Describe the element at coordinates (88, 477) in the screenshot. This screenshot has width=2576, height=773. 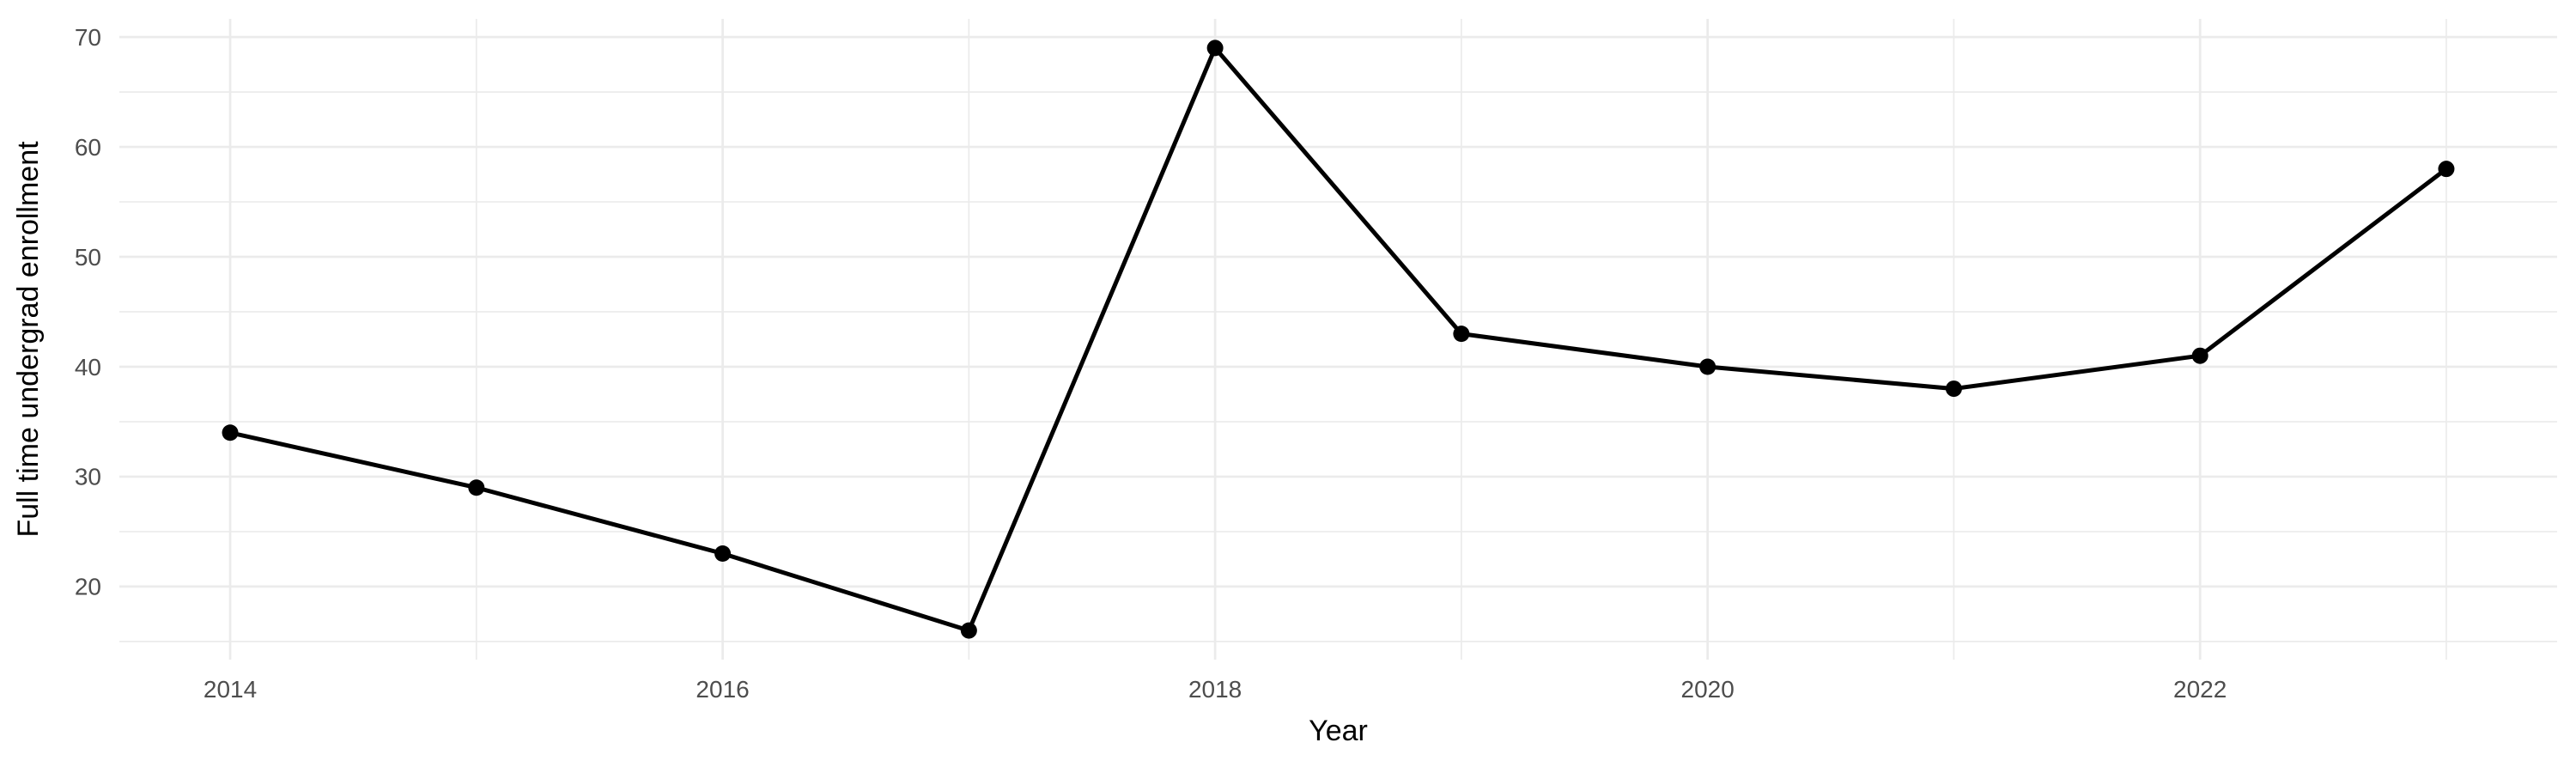
I see `y-tick-label: 30` at that location.